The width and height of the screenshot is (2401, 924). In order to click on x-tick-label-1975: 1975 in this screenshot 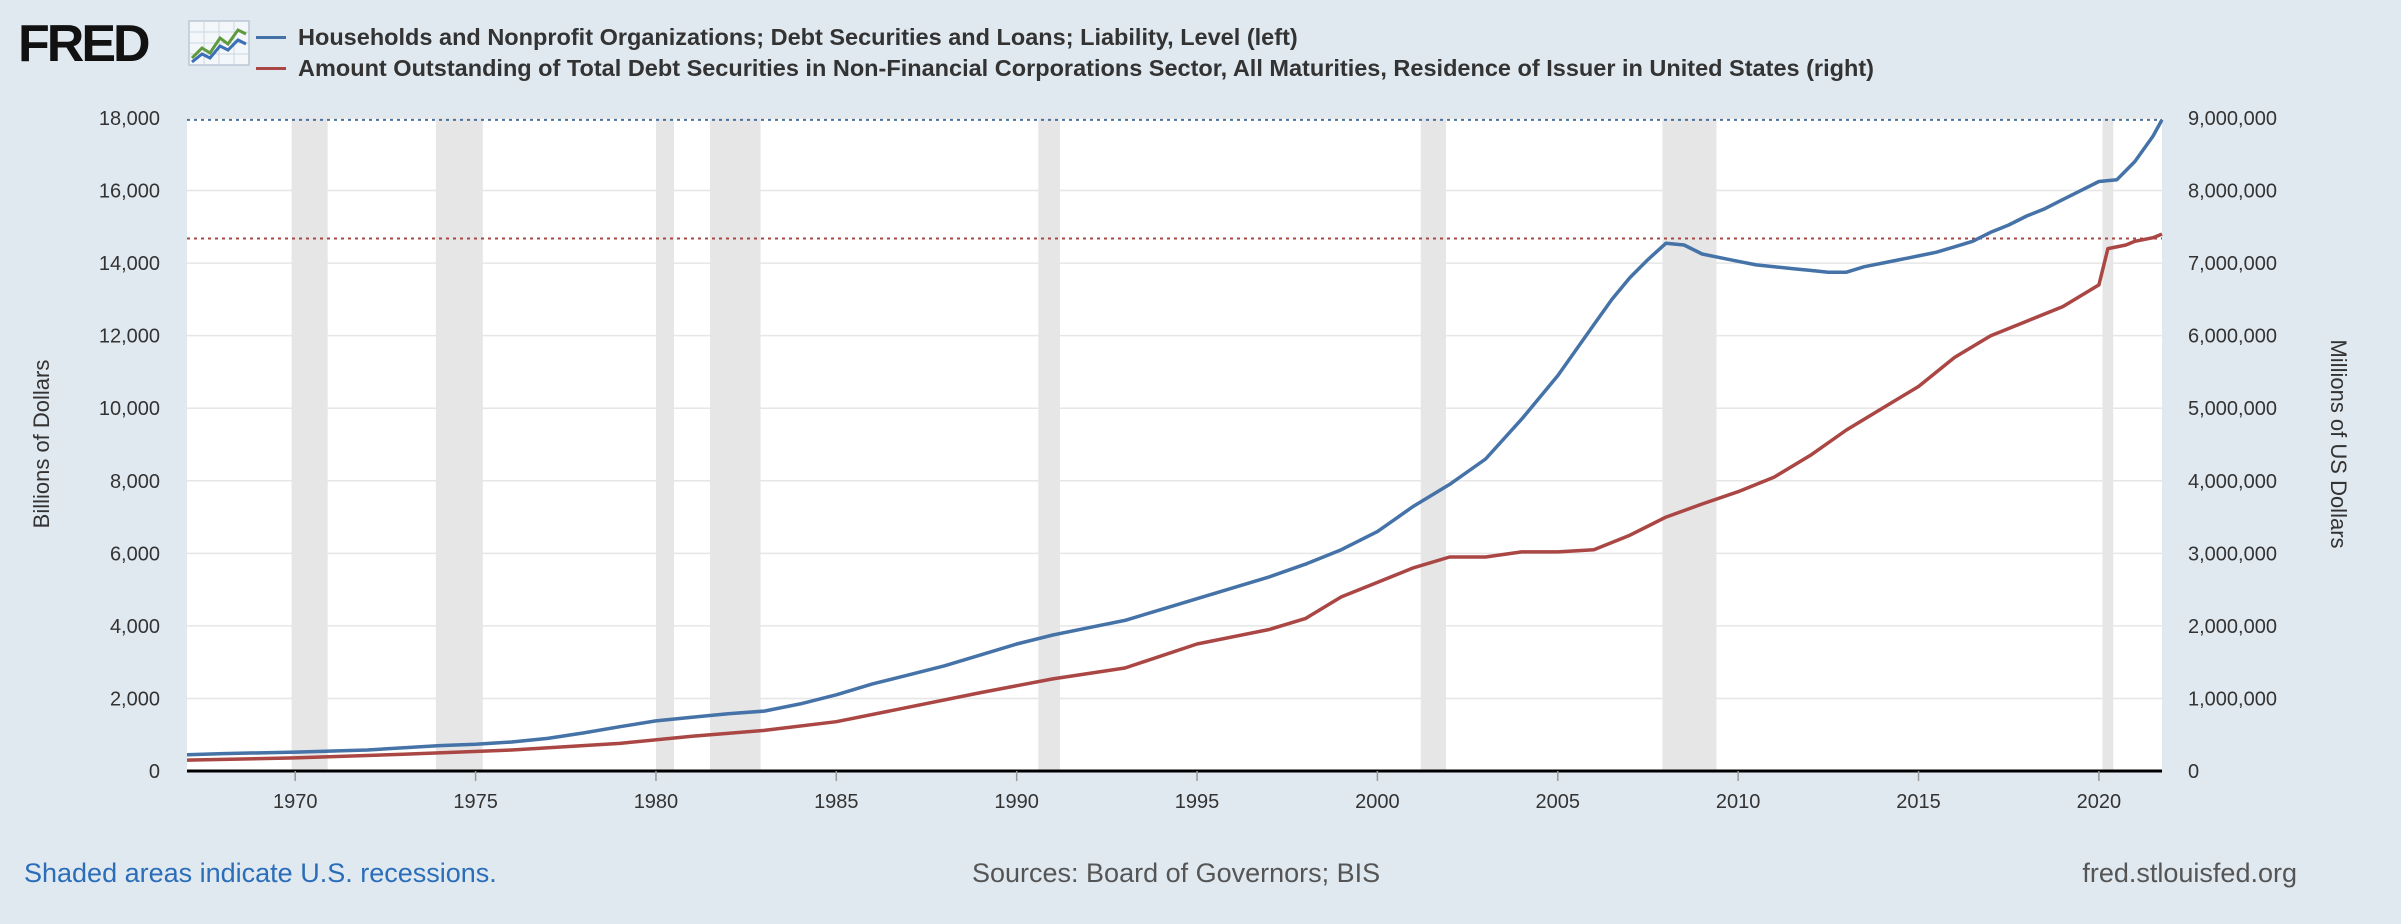, I will do `click(475, 802)`.